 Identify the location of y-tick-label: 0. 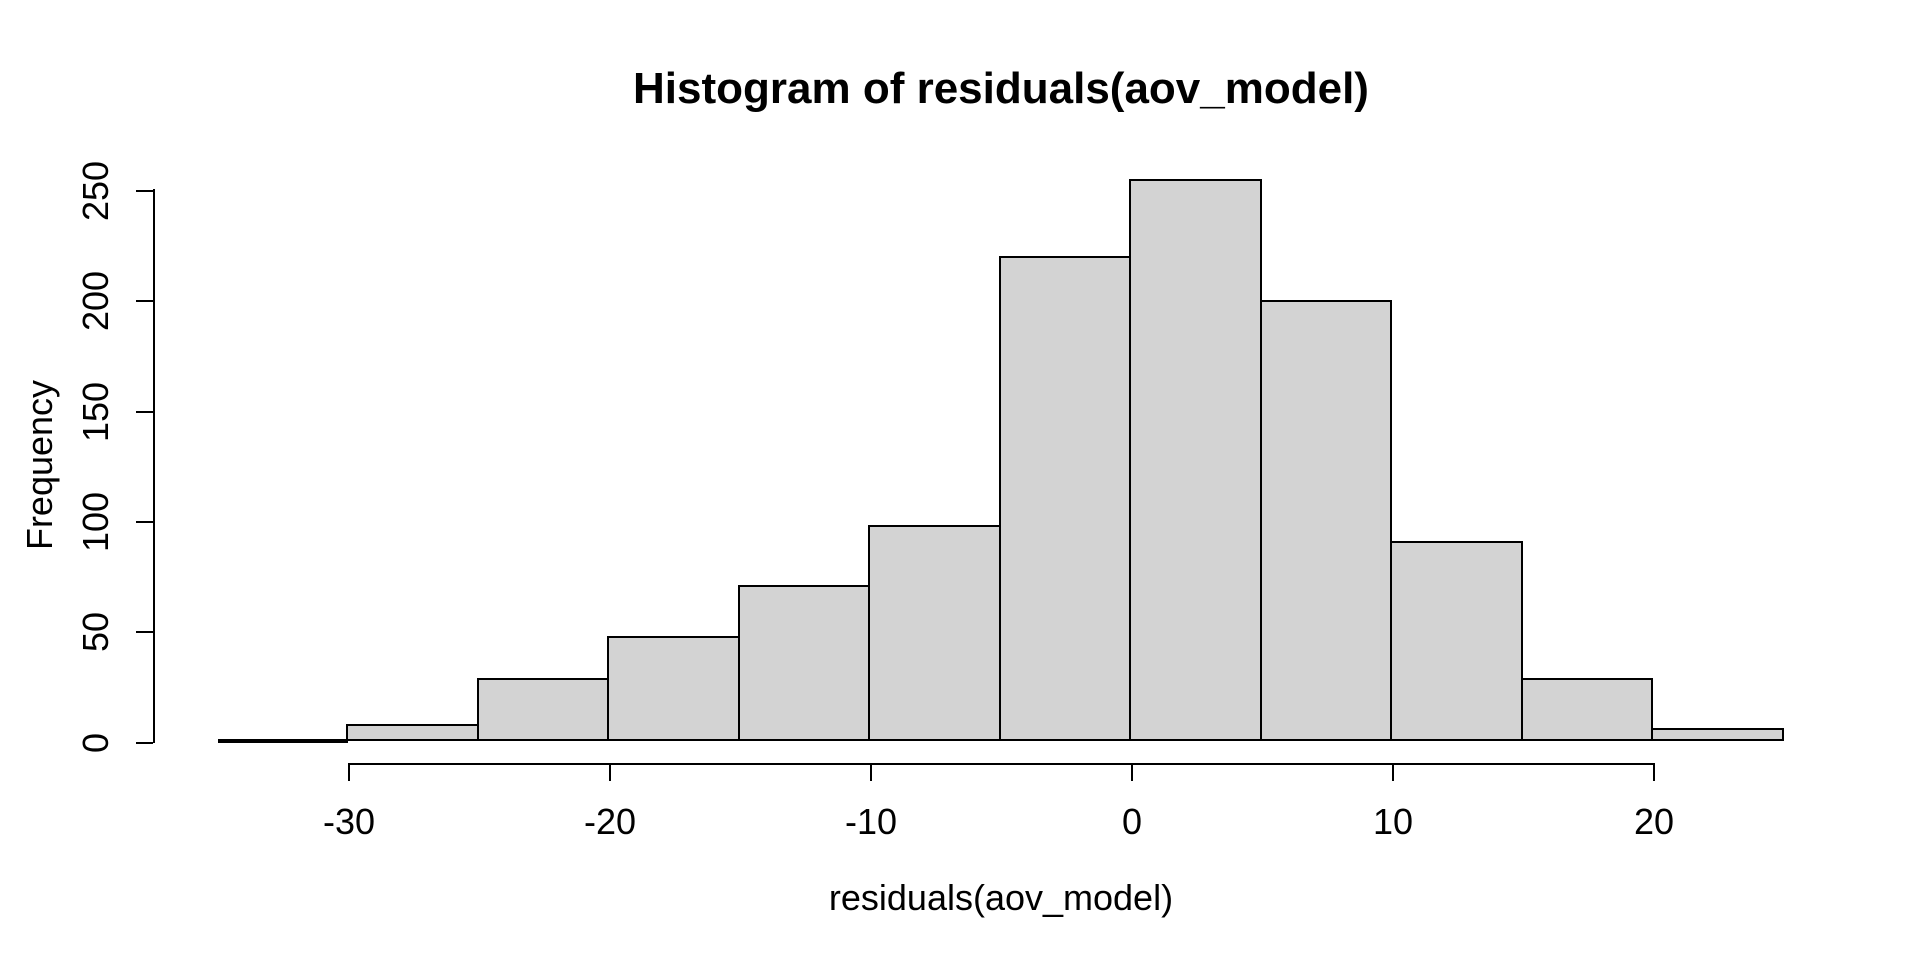
(95, 742).